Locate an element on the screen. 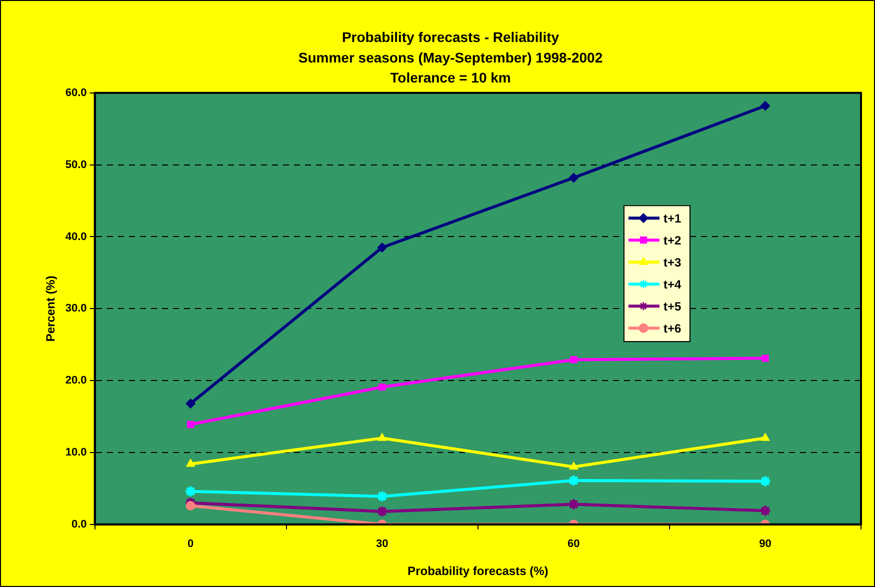  y-tick-label: 20.0 is located at coordinates (76, 380).